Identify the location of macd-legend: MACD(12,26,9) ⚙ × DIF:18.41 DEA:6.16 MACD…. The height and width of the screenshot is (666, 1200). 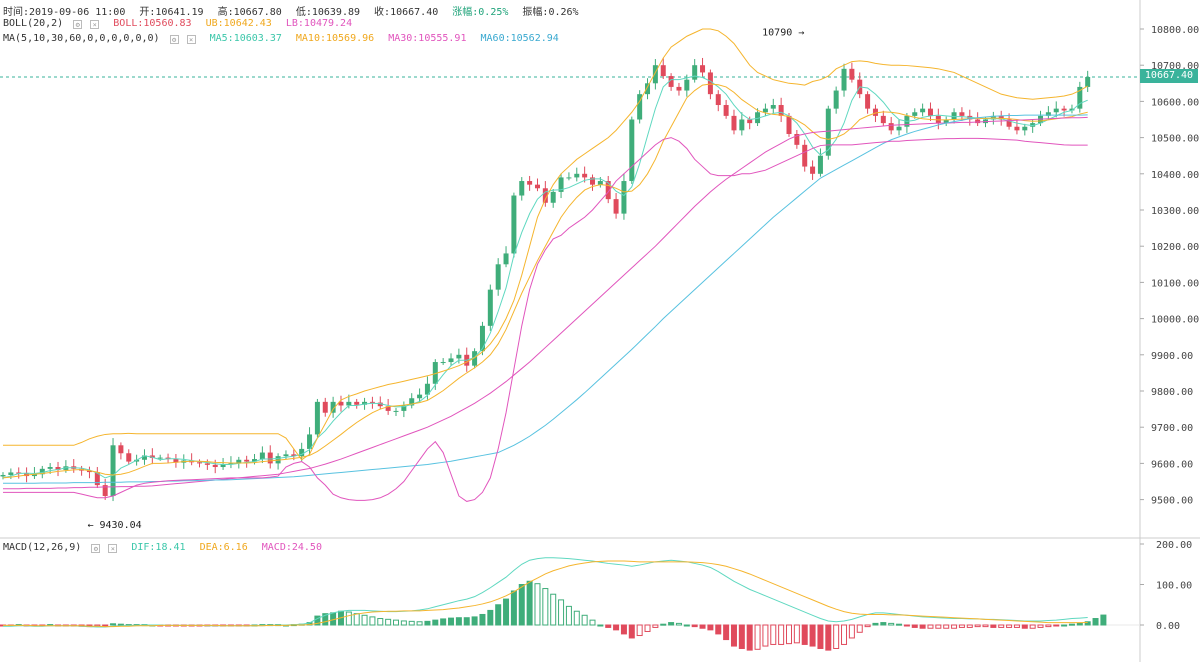
(166, 547).